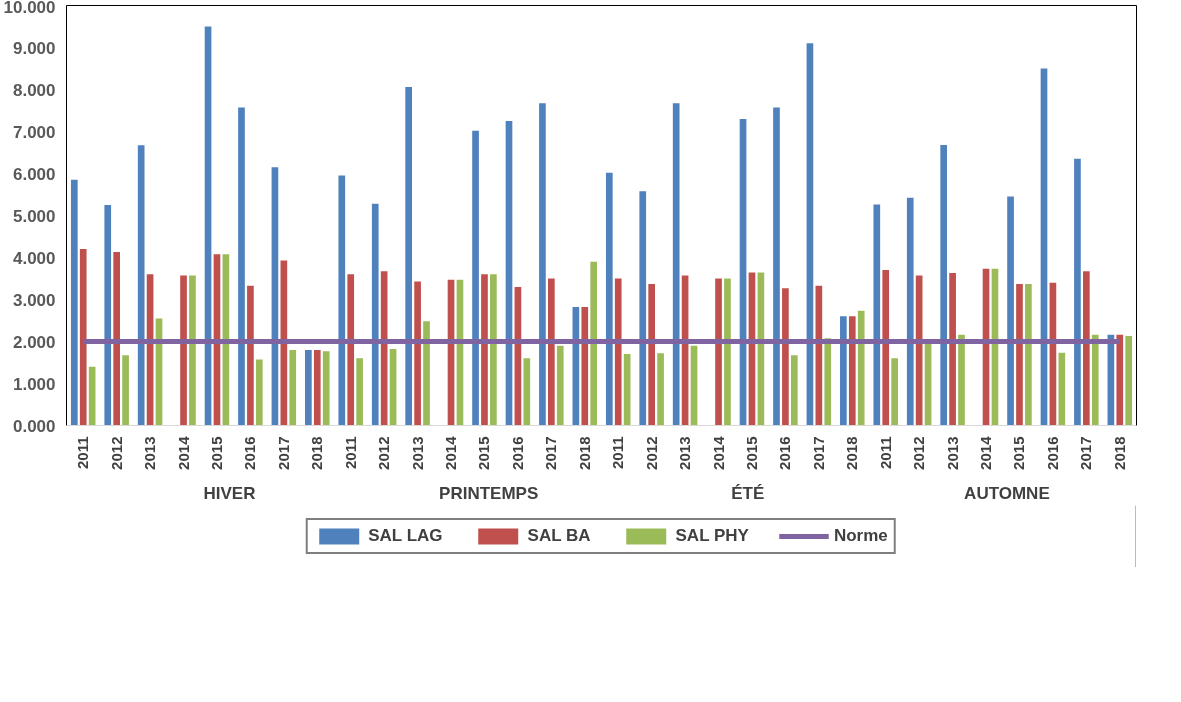 The image size is (1181, 702). What do you see at coordinates (748, 493) in the screenshot?
I see `text: ÉTÉ` at bounding box center [748, 493].